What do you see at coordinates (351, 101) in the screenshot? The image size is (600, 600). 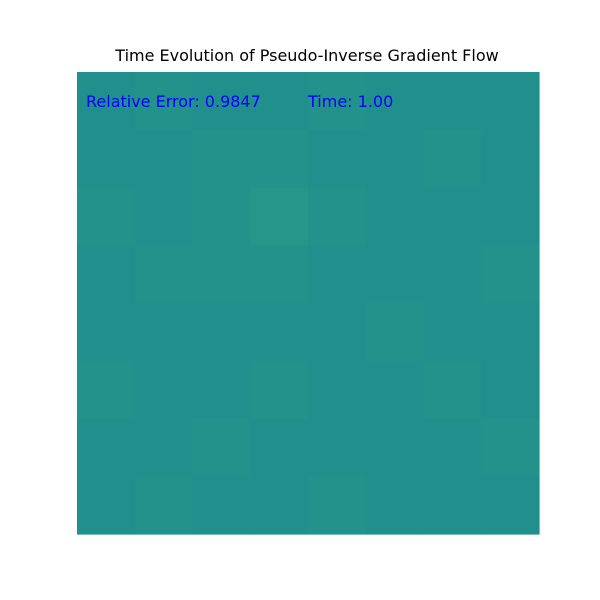 I see `time-label: Time: 1.00` at bounding box center [351, 101].